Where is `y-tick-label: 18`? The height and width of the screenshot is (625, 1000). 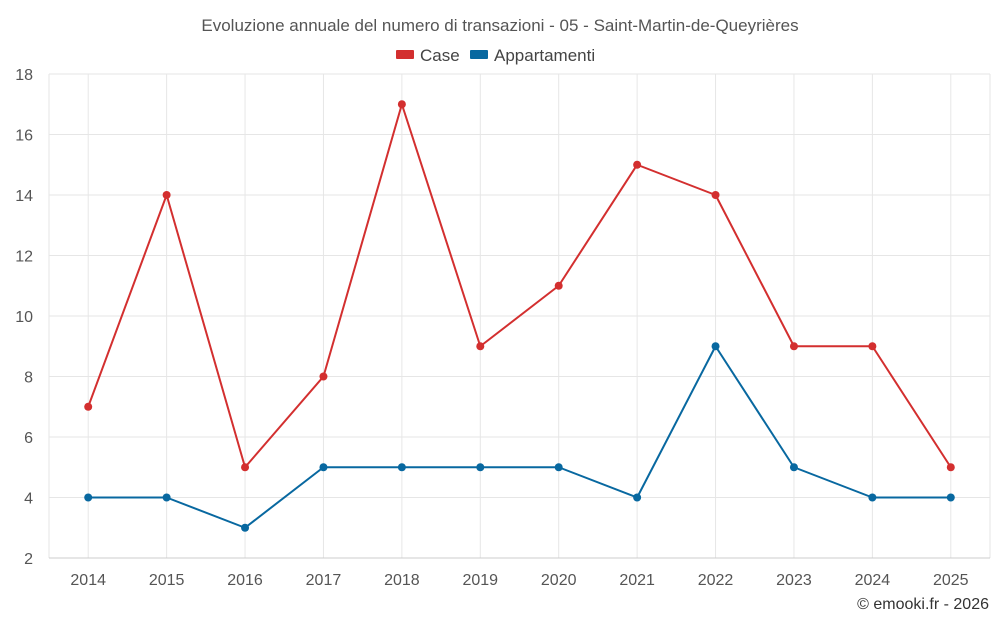 y-tick-label: 18 is located at coordinates (24, 75).